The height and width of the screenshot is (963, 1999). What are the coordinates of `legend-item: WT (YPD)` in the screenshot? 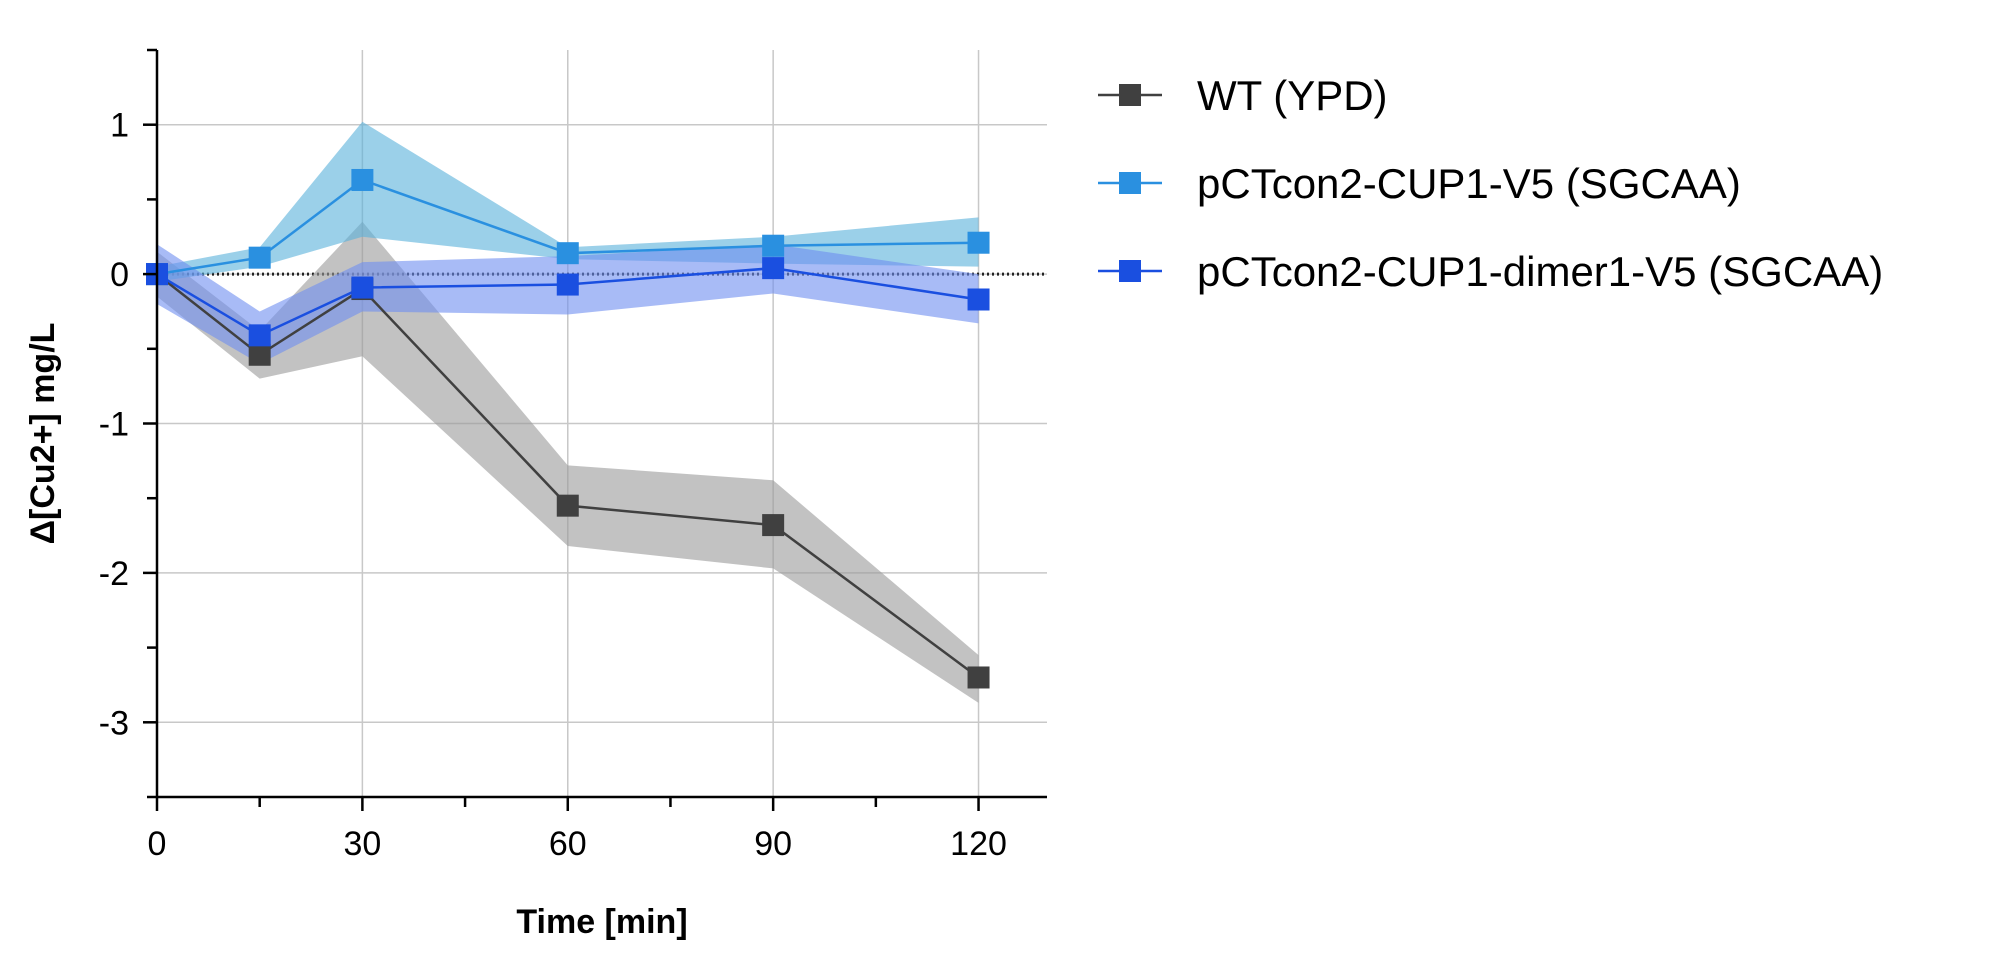 It's located at (1243, 95).